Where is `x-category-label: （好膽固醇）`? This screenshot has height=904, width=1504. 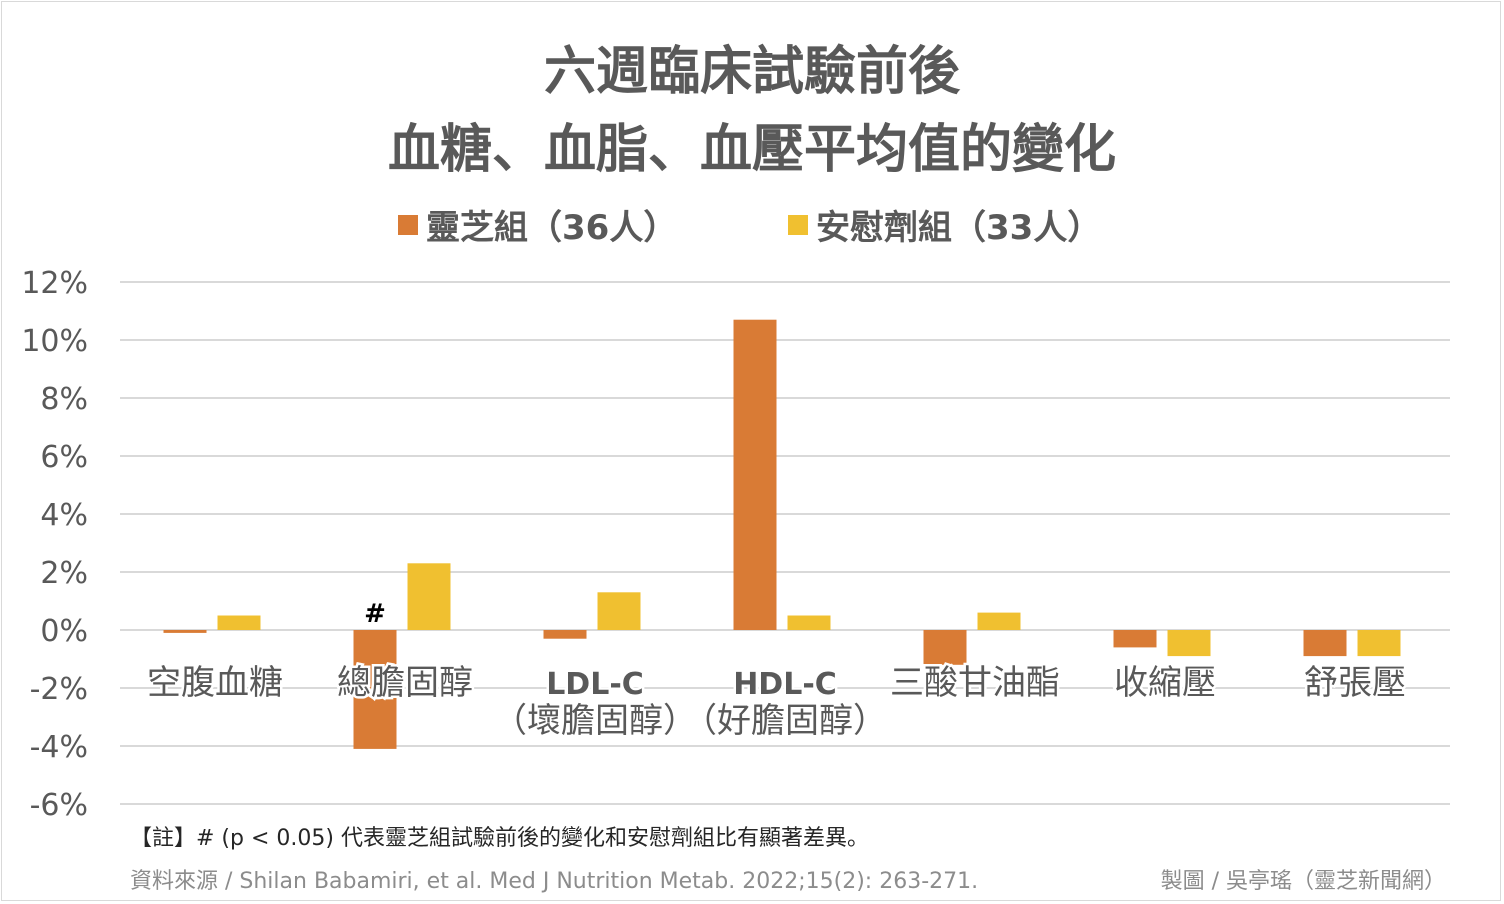
x-category-label: （好膽固醇） is located at coordinates (785, 721).